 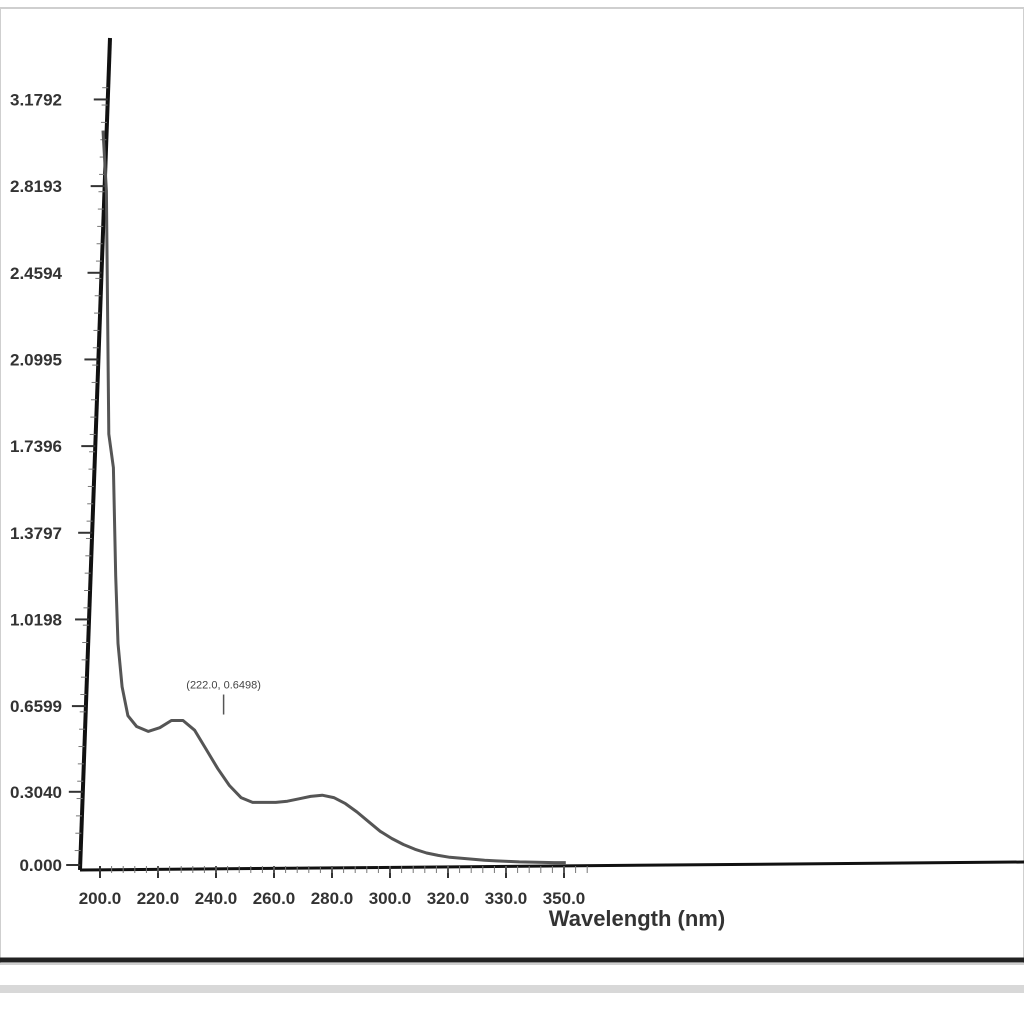 I want to click on x-tick-label: 260.0, so click(x=274, y=898).